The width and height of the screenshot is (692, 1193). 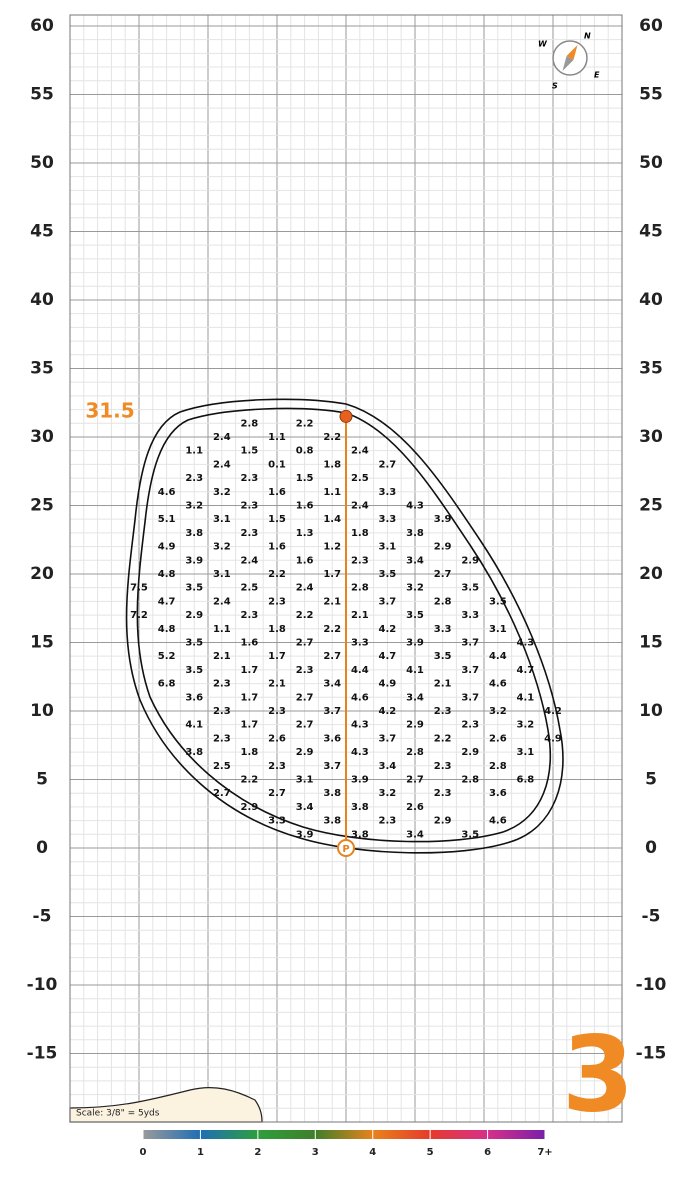 I want to click on legend-tick-label: 2, so click(x=257, y=1152).